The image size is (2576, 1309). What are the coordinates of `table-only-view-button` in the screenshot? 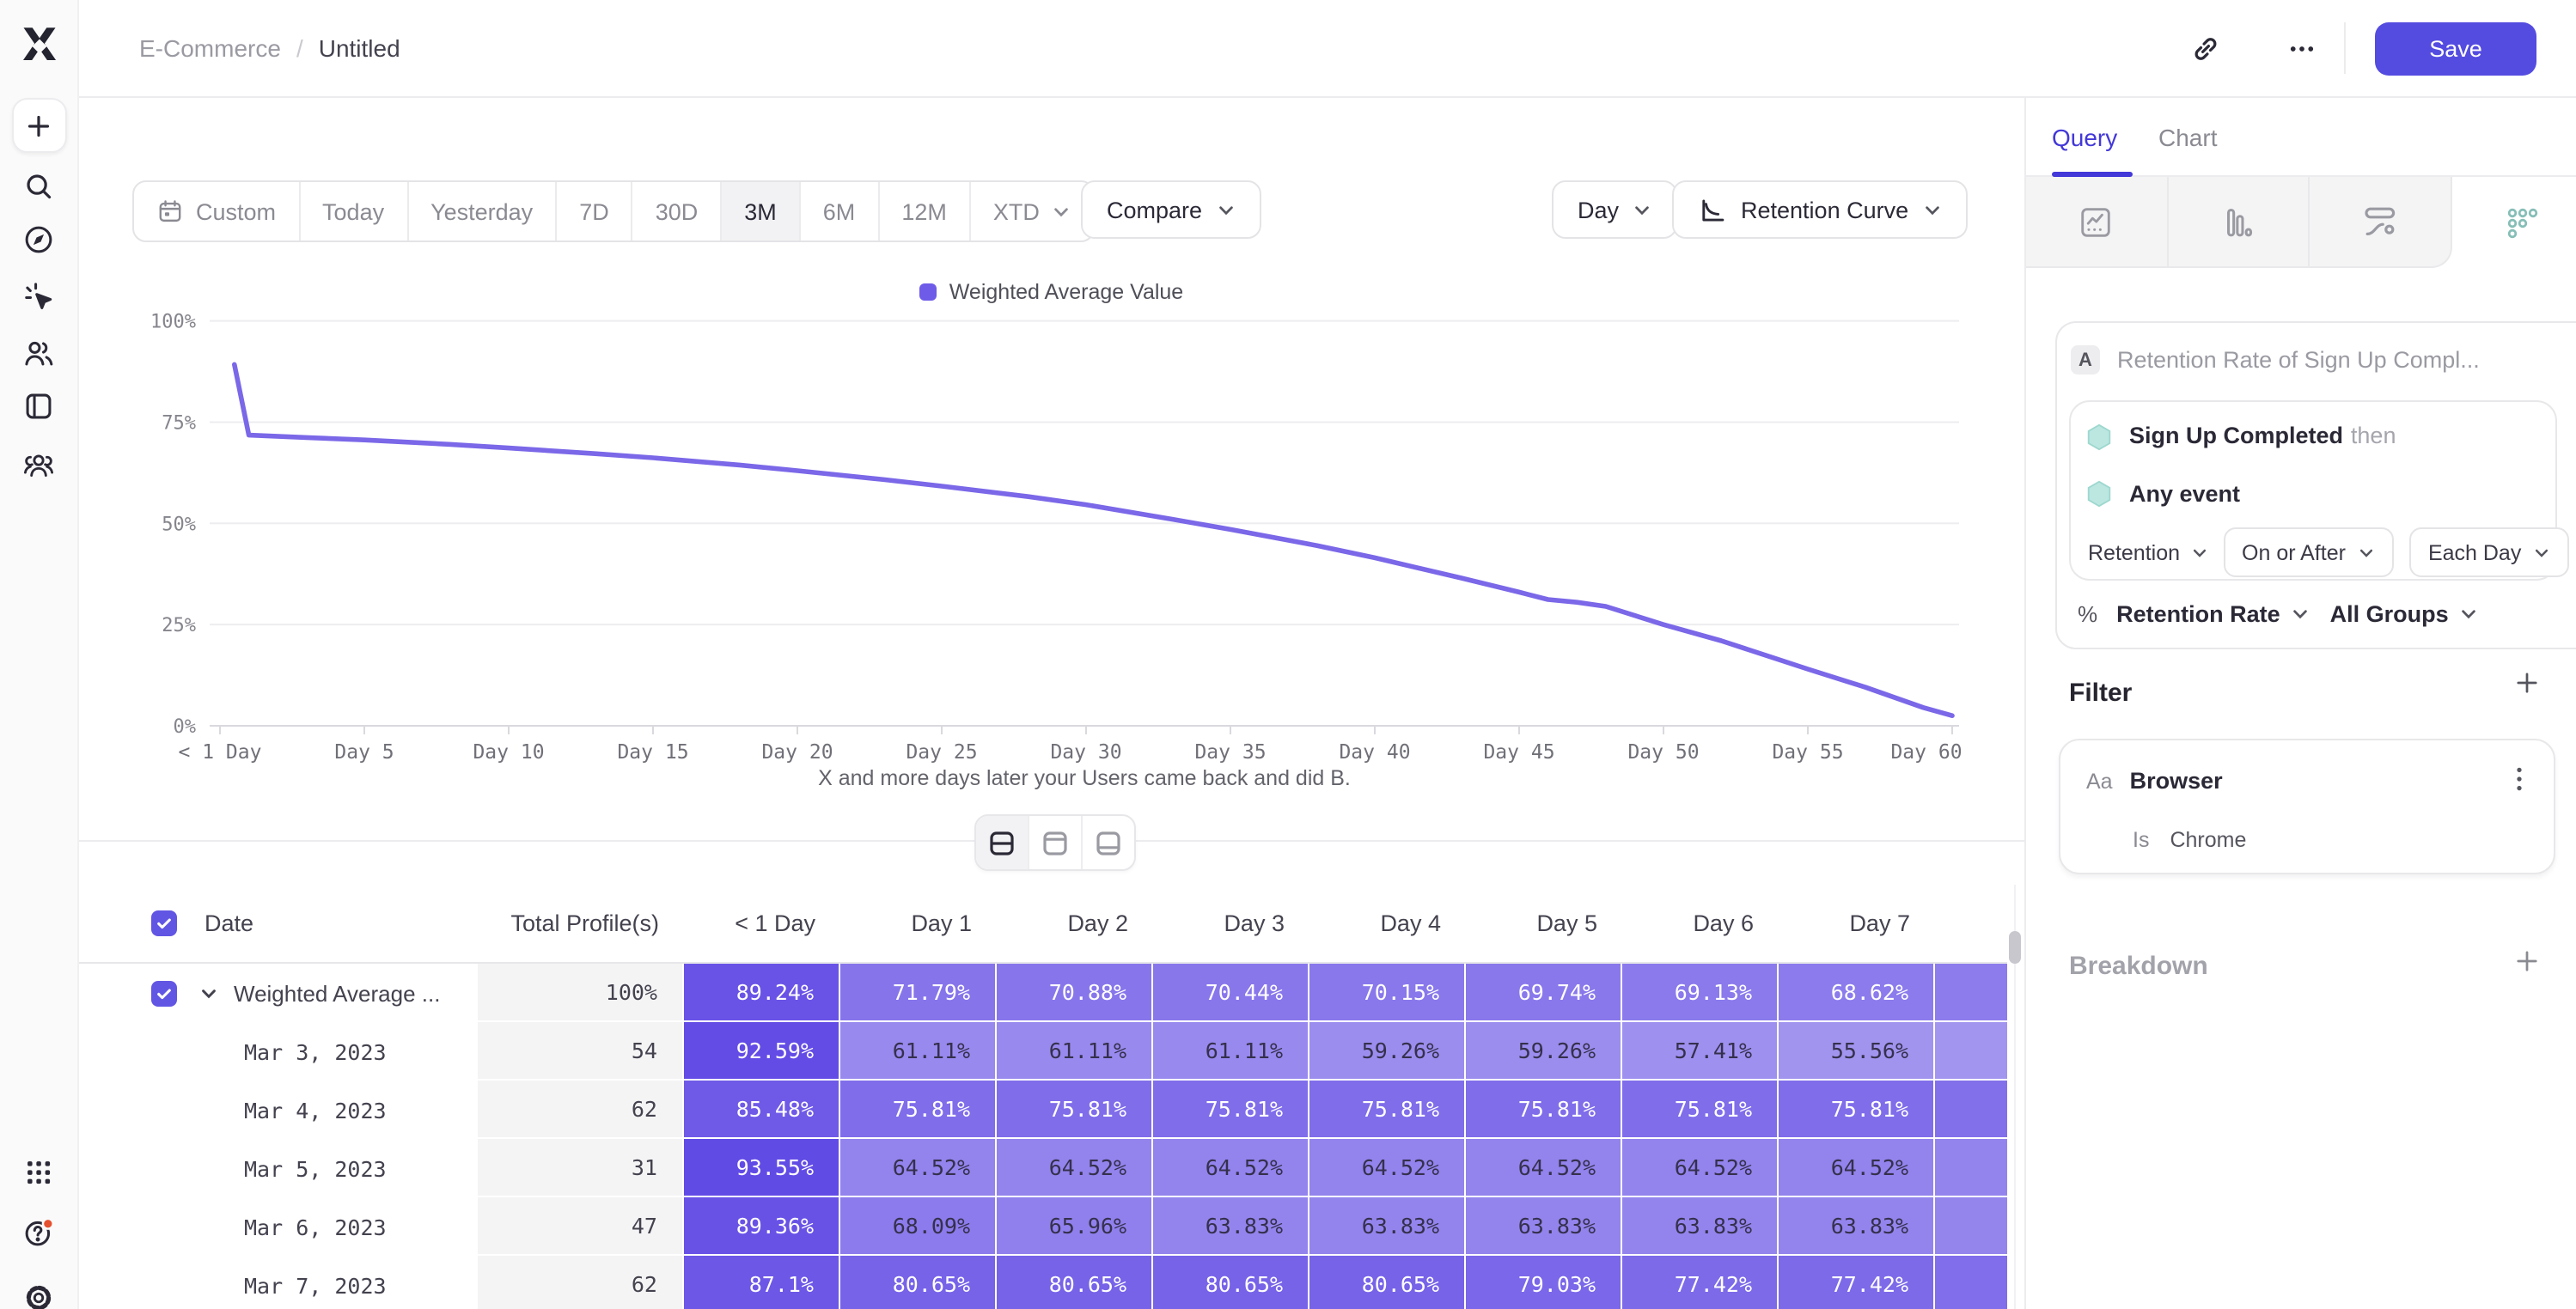 It's located at (1108, 842).